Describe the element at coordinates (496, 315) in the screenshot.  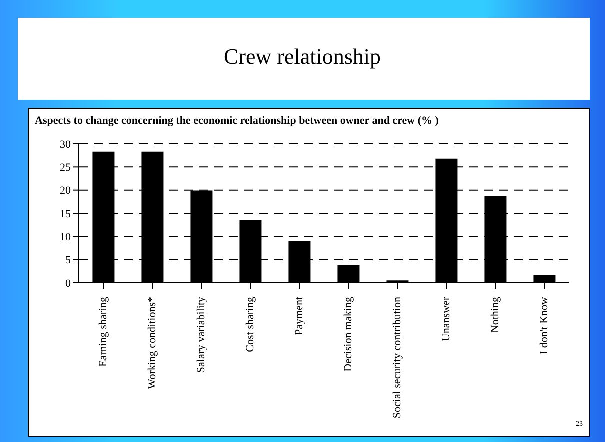
I see `x-tick-label: Nothing` at that location.